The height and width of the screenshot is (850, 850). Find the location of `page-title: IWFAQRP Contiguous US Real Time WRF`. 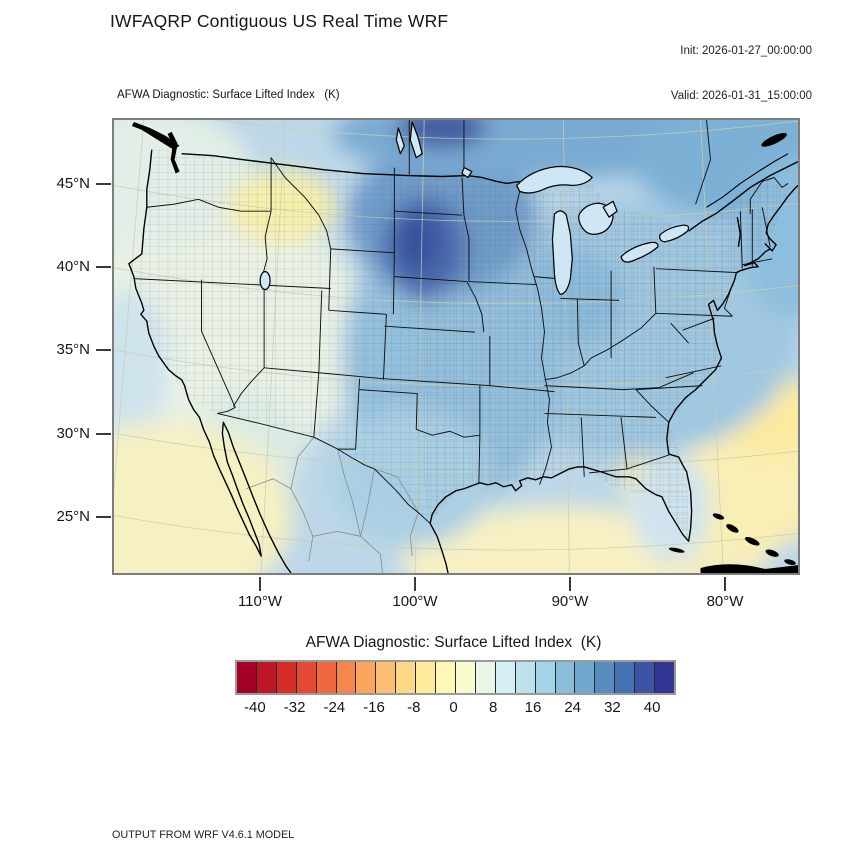

page-title: IWFAQRP Contiguous US Real Time WRF is located at coordinates (279, 21).